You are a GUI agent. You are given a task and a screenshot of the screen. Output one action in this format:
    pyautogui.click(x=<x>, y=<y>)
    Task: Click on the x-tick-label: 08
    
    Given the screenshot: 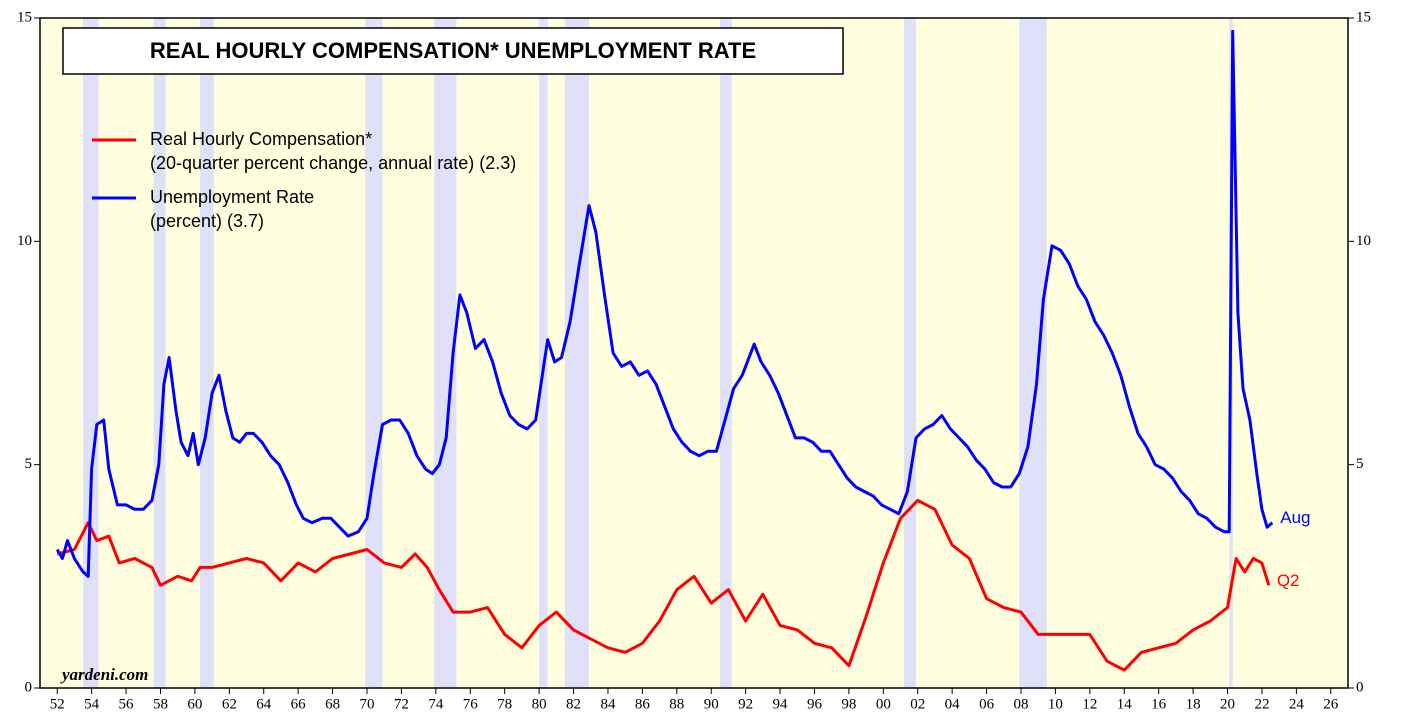 What is the action you would take?
    pyautogui.click(x=1021, y=704)
    